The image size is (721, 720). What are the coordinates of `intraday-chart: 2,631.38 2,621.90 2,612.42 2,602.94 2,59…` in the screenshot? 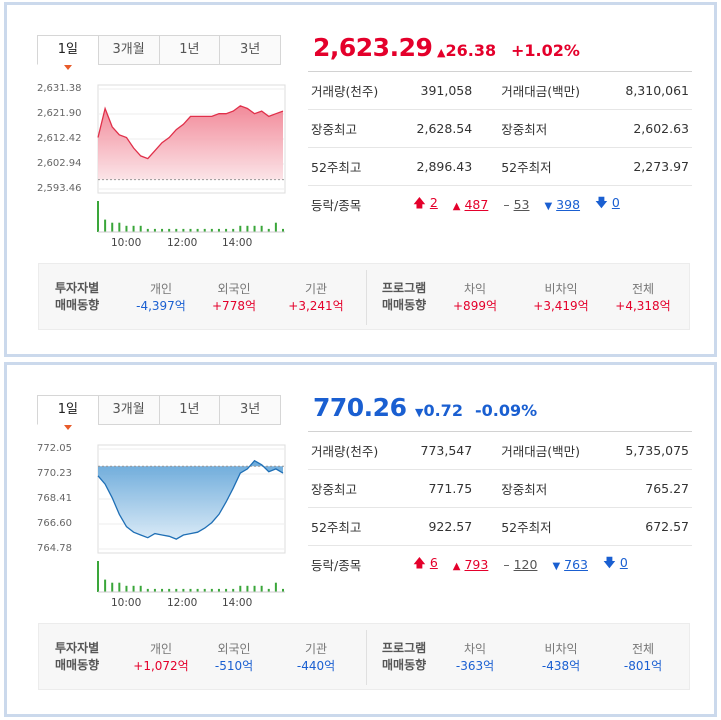 It's located at (162, 164).